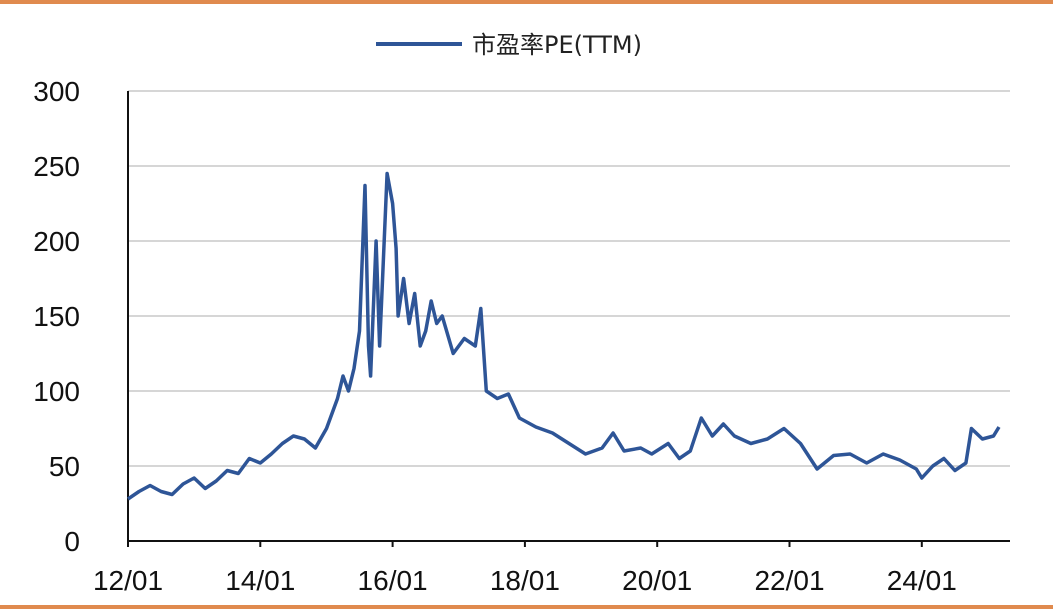  Describe the element at coordinates (393, 580) in the screenshot. I see `x-tick-label-16-01: 16/01` at that location.